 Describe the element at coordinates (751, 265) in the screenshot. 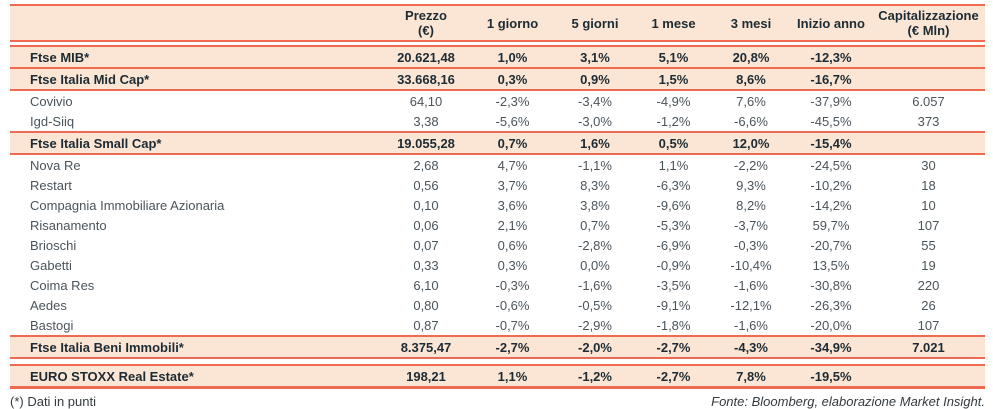

I see `value-cell: -10,4%` at that location.